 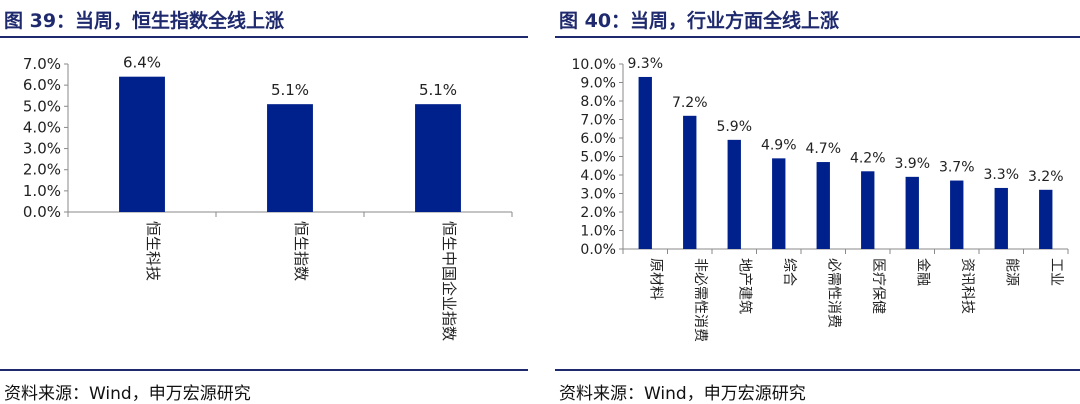 What do you see at coordinates (912, 164) in the screenshot?
I see `data-label: 3.9%` at bounding box center [912, 164].